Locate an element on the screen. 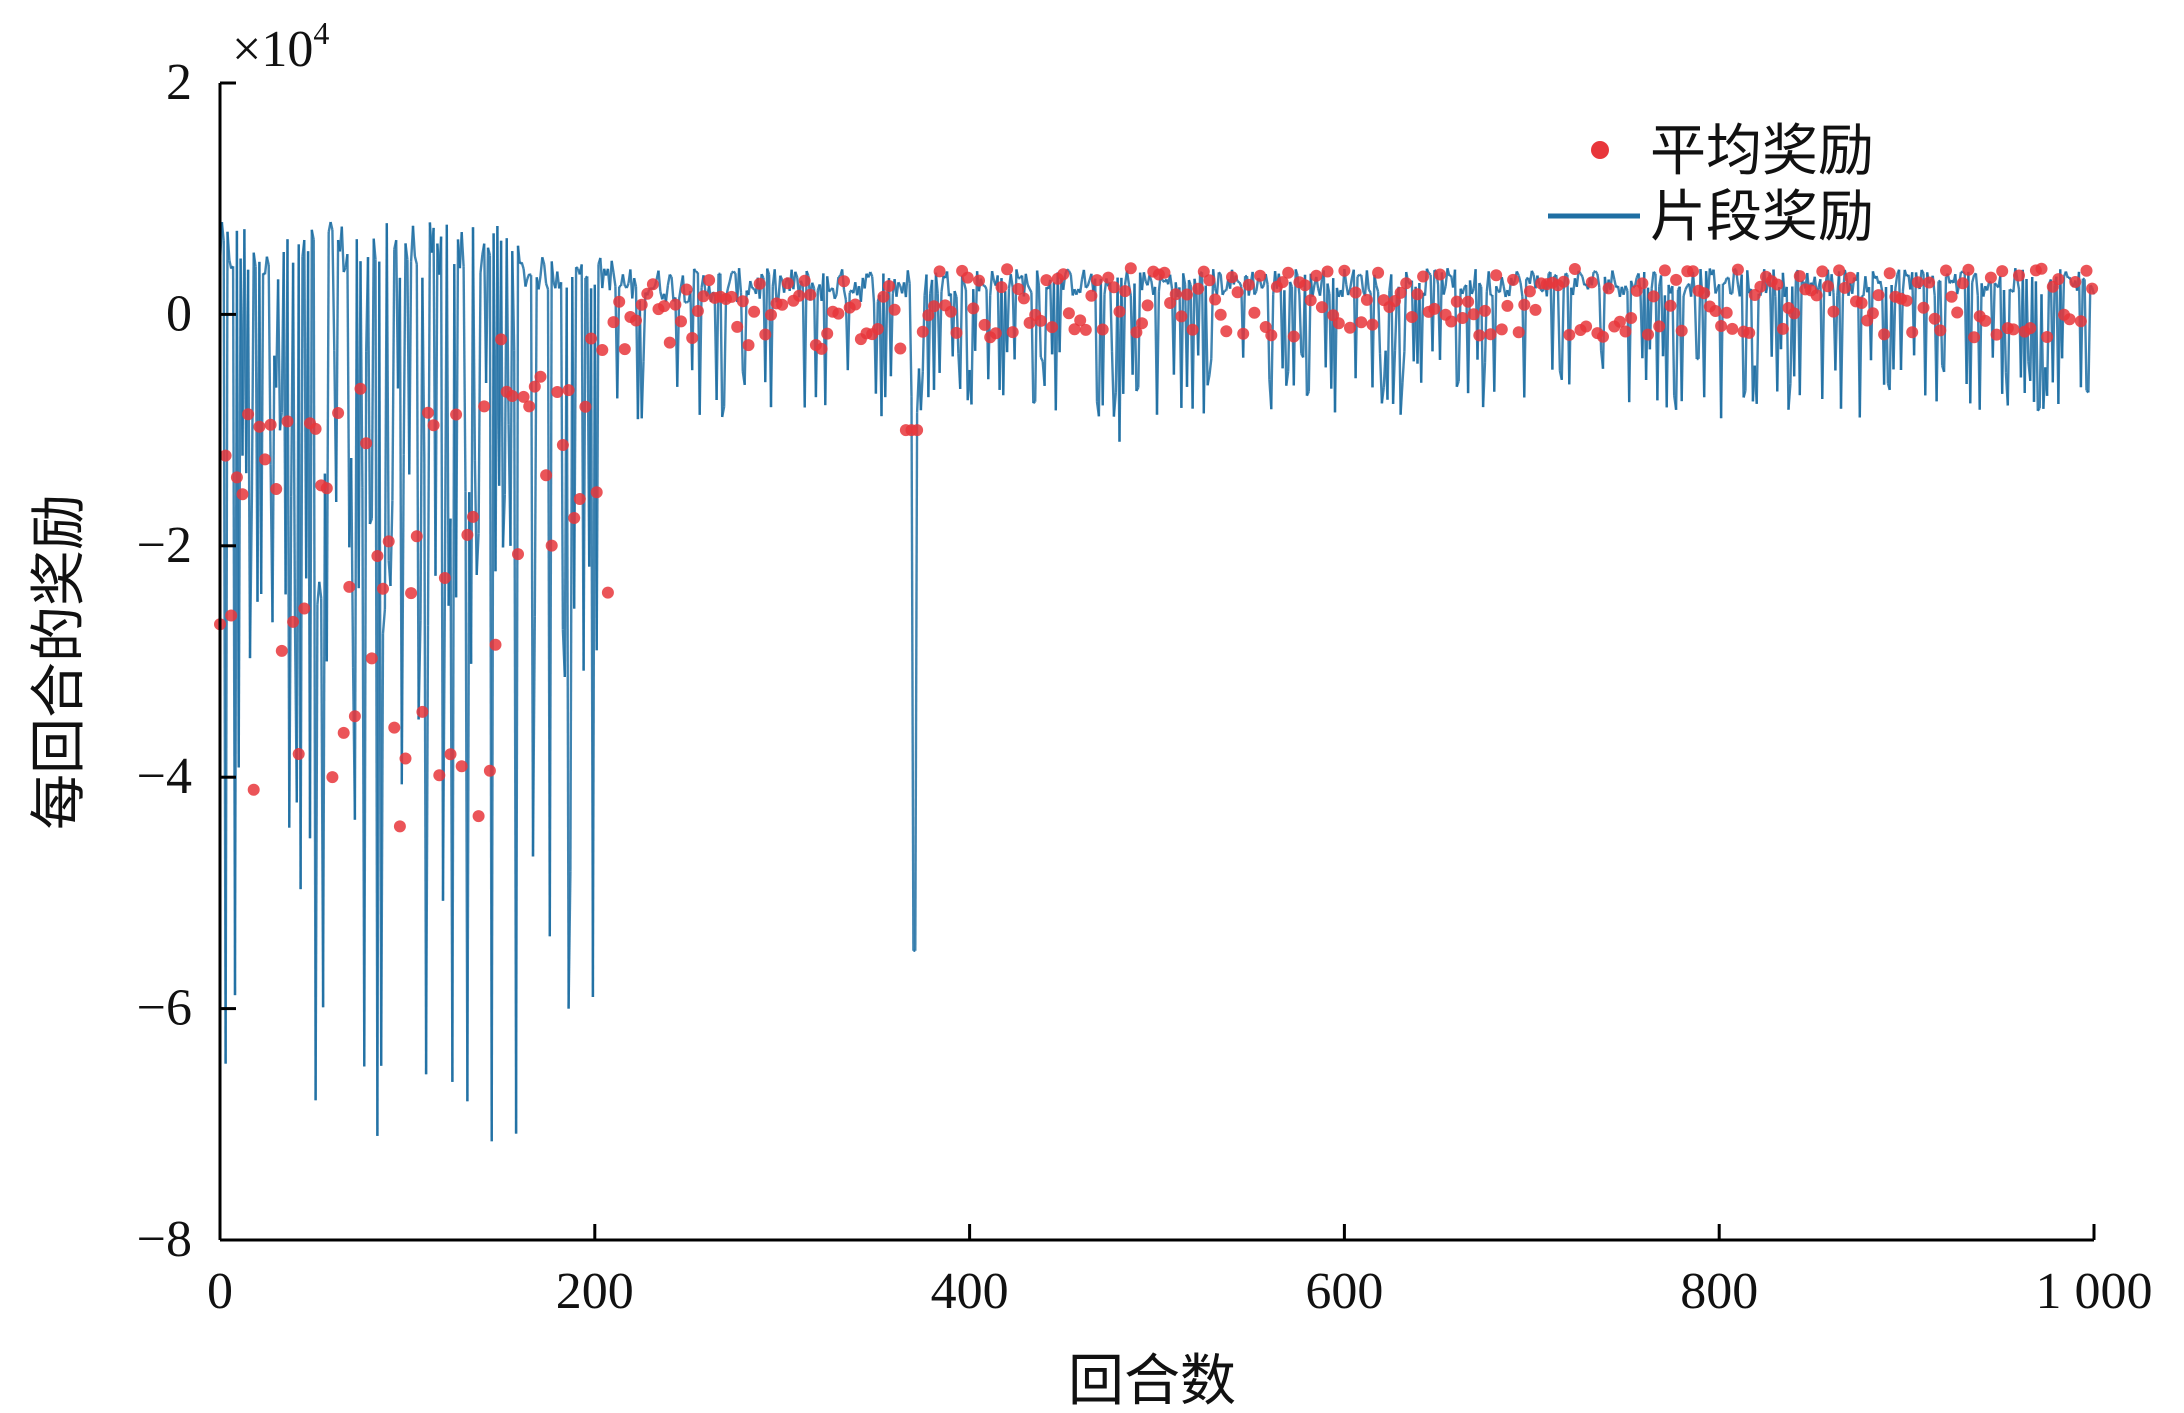 The width and height of the screenshot is (2184, 1413). x-tick-label: 600 is located at coordinates (1344, 1291).